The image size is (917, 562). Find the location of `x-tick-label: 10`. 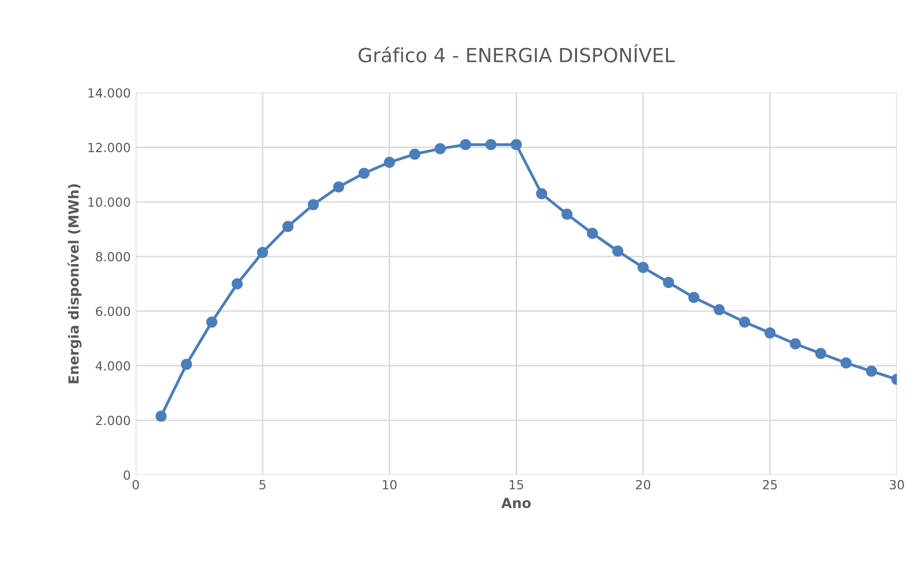

x-tick-label: 10 is located at coordinates (389, 485).